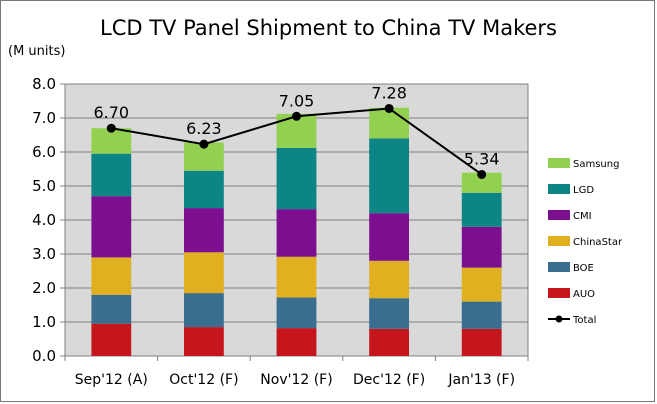 The image size is (657, 404). Describe the element at coordinates (111, 112) in the screenshot. I see `total-data-label: 6.70` at that location.